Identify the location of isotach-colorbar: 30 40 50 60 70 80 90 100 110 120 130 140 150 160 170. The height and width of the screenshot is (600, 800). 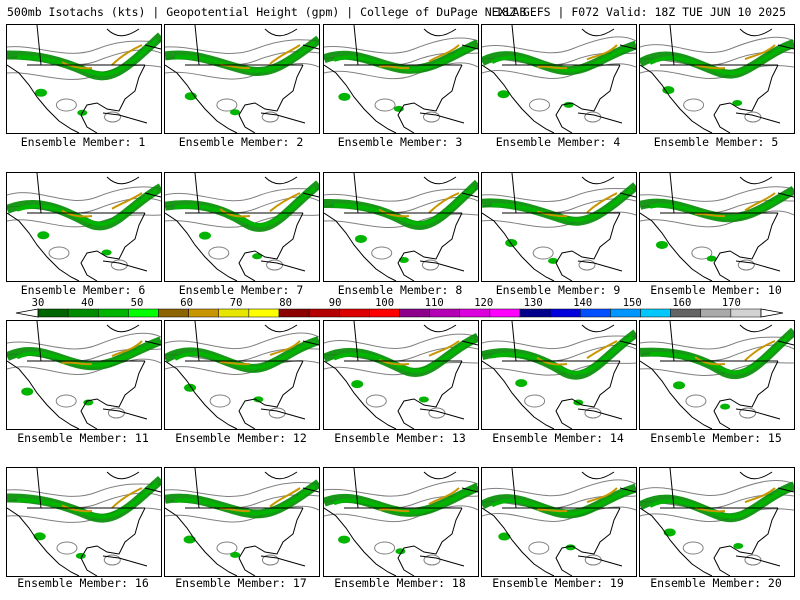
(400, 308).